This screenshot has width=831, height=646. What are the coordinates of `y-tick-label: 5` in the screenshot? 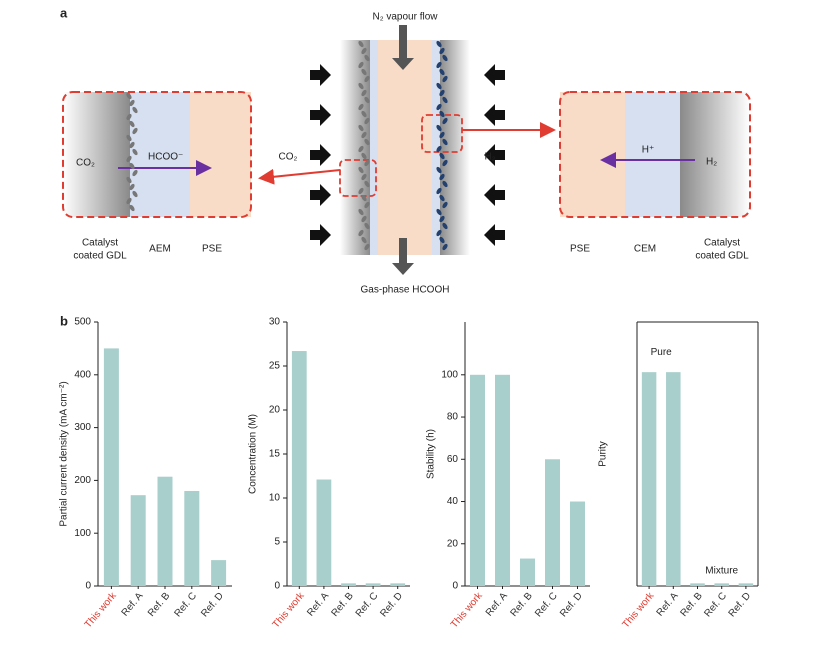 It's located at (277, 542).